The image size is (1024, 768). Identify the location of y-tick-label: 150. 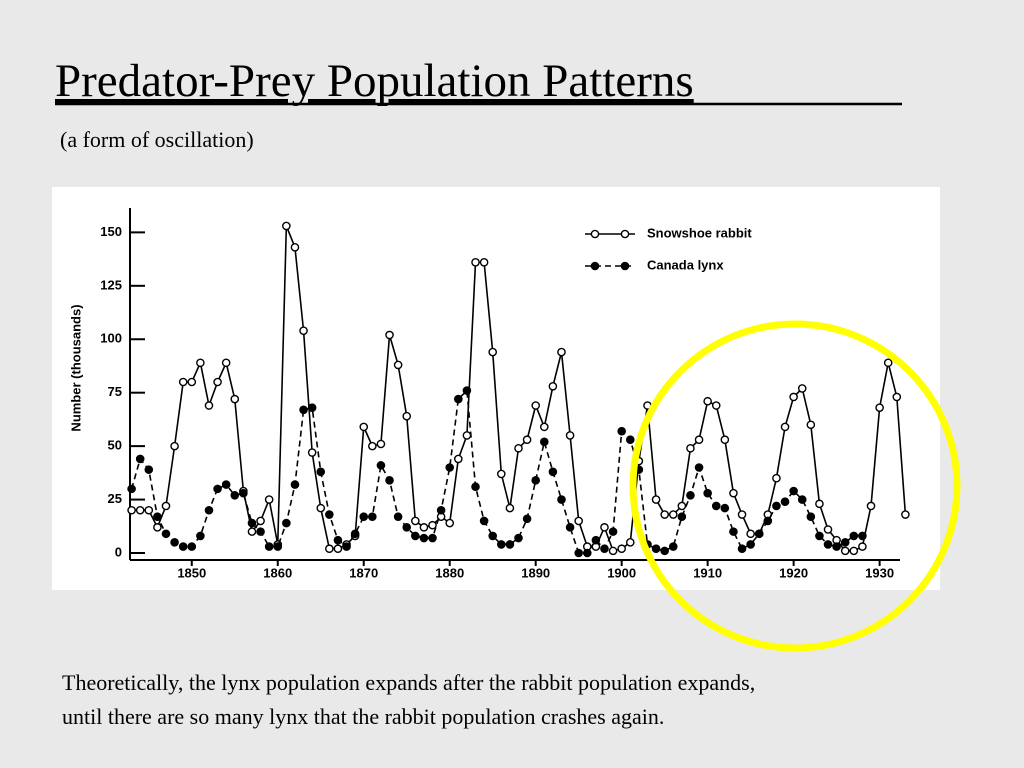
(111, 231).